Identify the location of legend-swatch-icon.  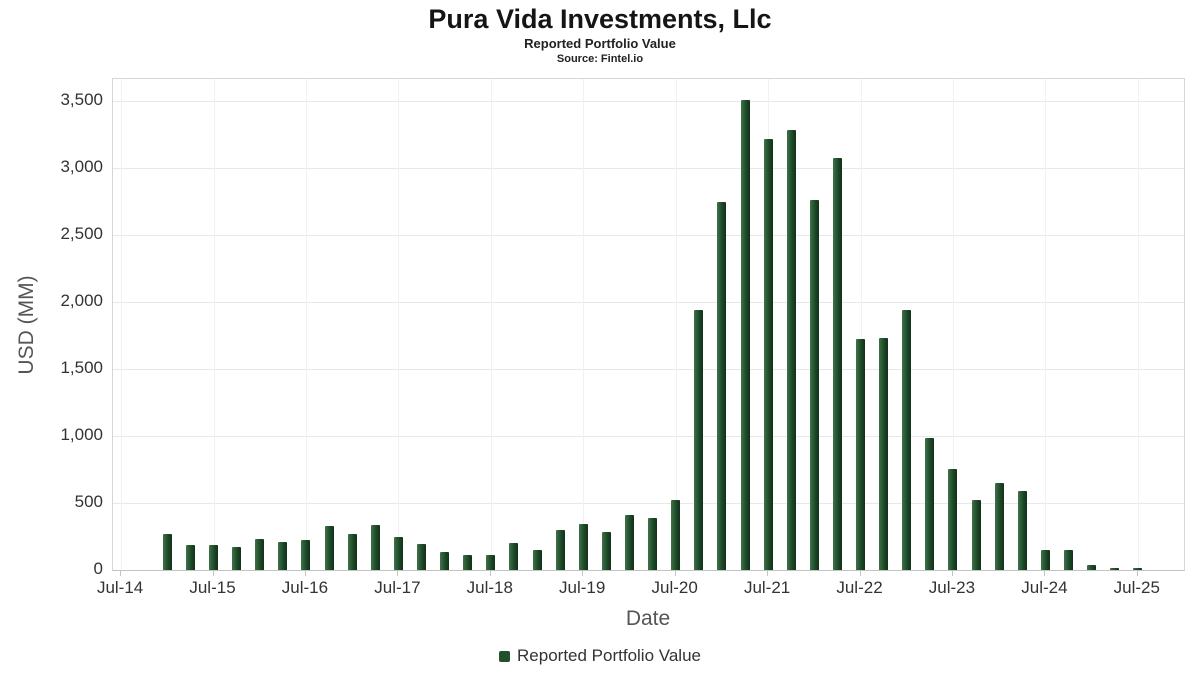
(505, 656).